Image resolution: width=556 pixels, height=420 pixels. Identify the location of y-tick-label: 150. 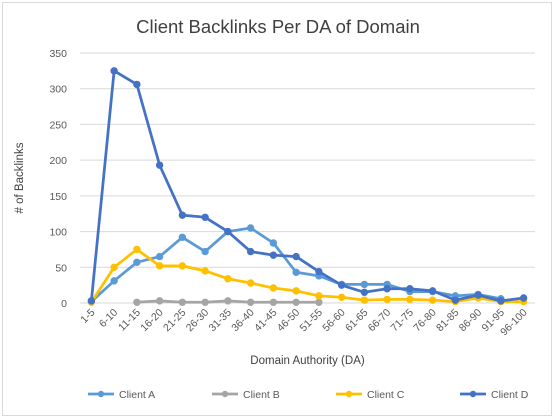
(58, 197).